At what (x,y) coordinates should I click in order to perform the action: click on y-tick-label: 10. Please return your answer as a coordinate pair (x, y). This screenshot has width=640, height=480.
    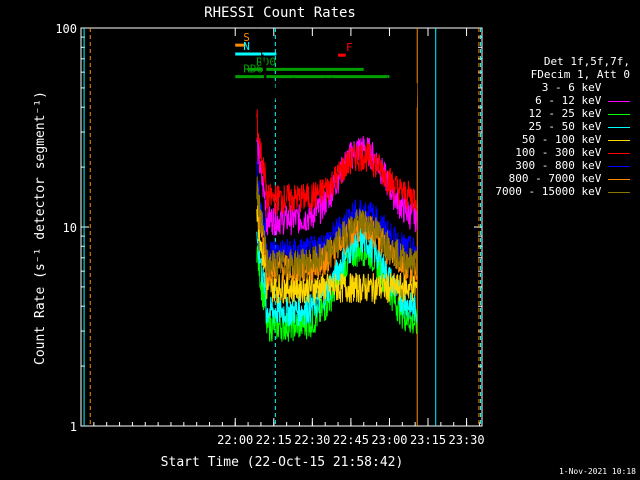
    Looking at the image, I should click on (70, 228).